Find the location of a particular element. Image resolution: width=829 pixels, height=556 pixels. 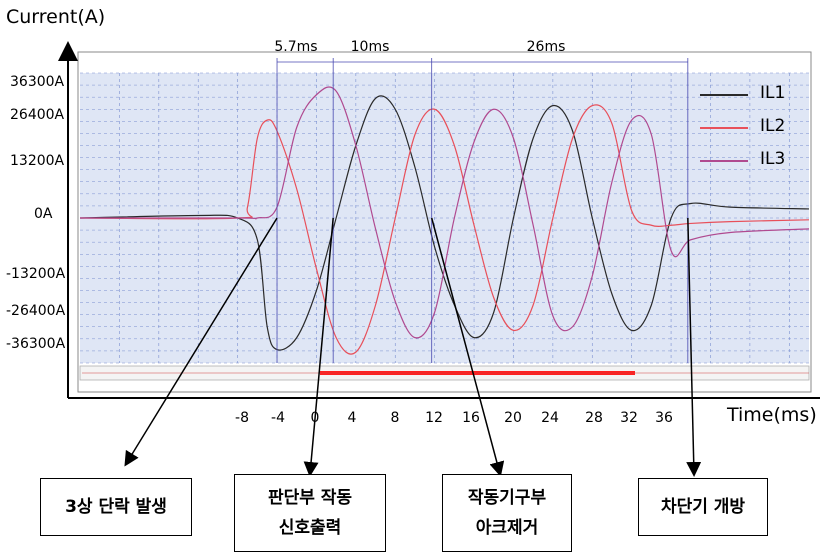

x-axis-title: Time(ms) is located at coordinates (772, 415).